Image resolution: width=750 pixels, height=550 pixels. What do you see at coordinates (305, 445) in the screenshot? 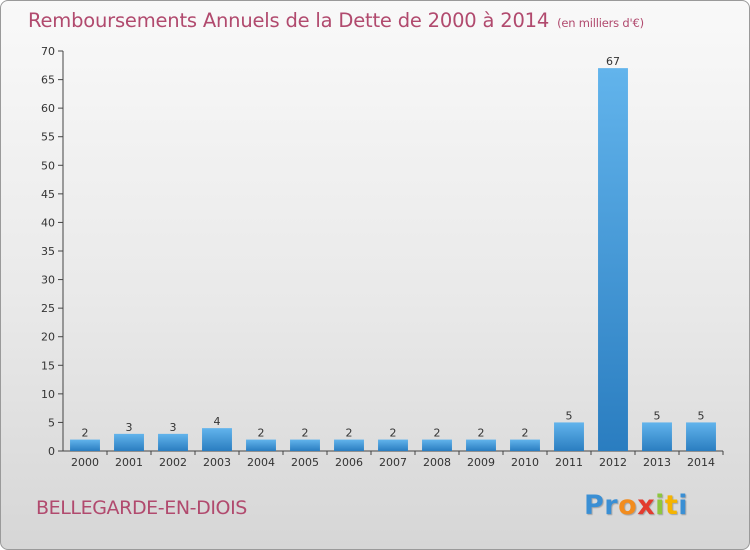
I see `bar-2005` at bounding box center [305, 445].